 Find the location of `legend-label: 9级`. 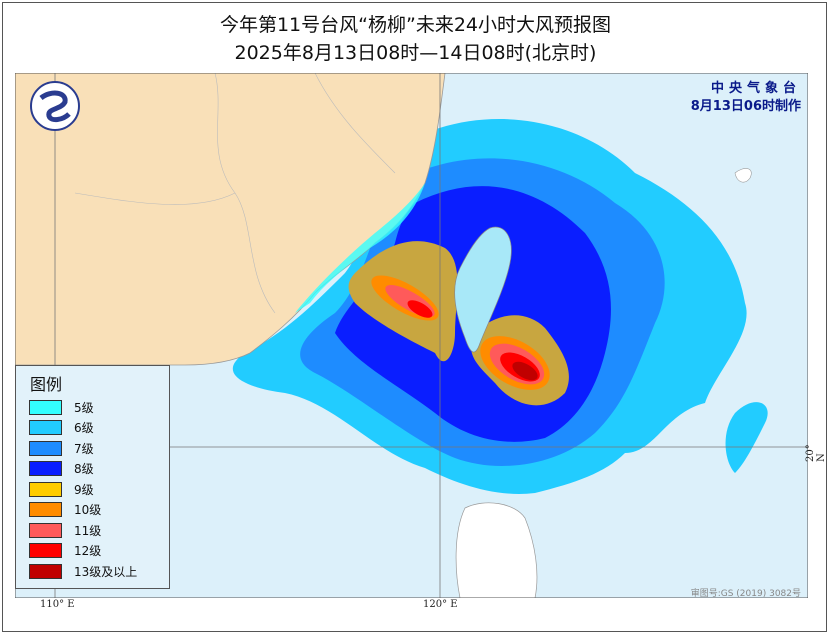

legend-label: 9级 is located at coordinates (84, 489).